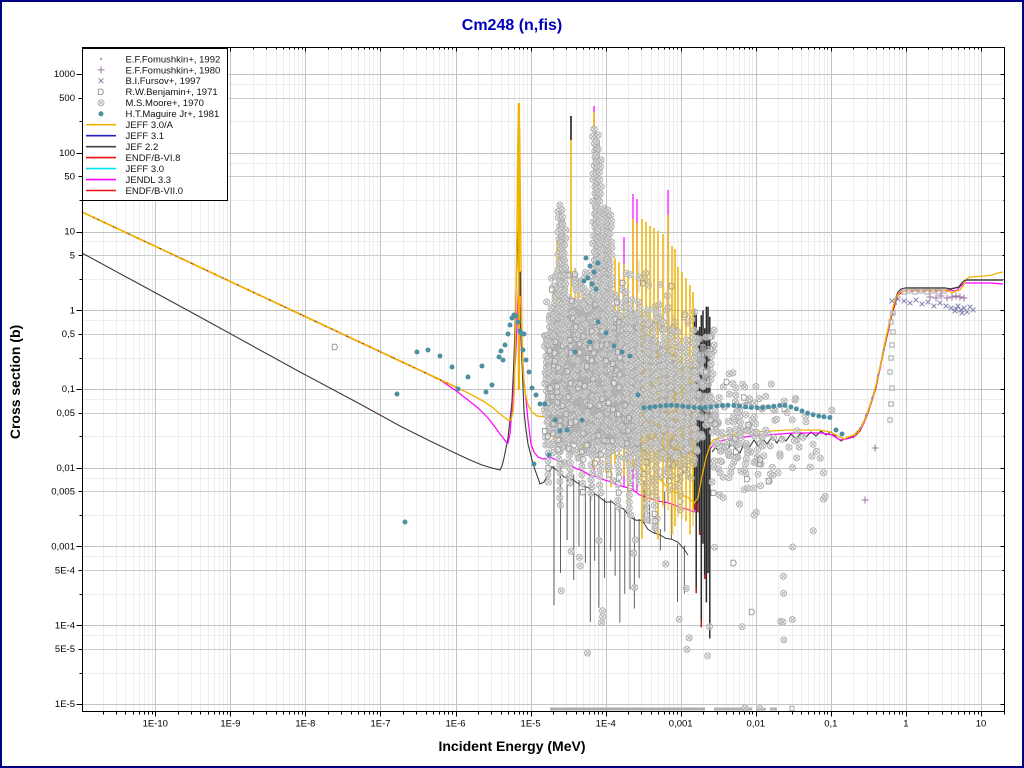 The height and width of the screenshot is (768, 1024). Describe the element at coordinates (173, 114) in the screenshot. I see `svg-text: H.T.Maguire Jr+, 1981` at that location.